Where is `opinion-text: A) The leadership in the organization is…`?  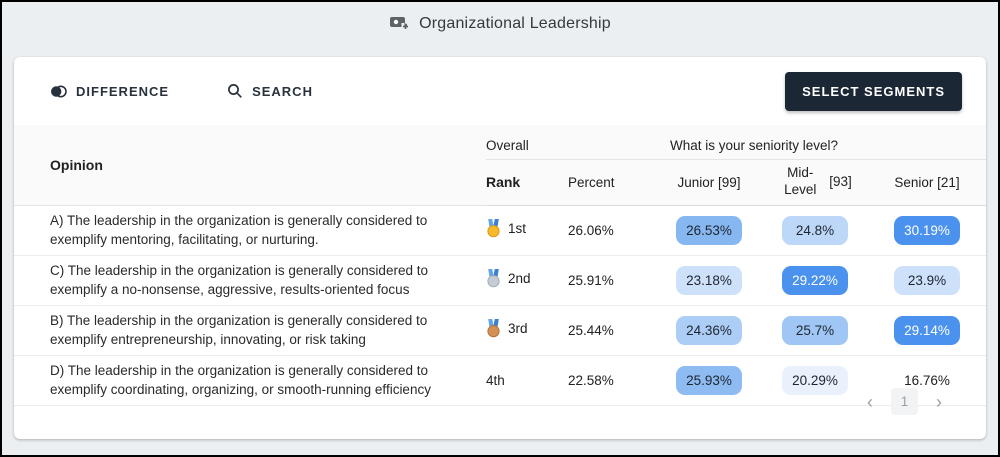 opinion-text: A) The leadership in the organization is… is located at coordinates (250, 230).